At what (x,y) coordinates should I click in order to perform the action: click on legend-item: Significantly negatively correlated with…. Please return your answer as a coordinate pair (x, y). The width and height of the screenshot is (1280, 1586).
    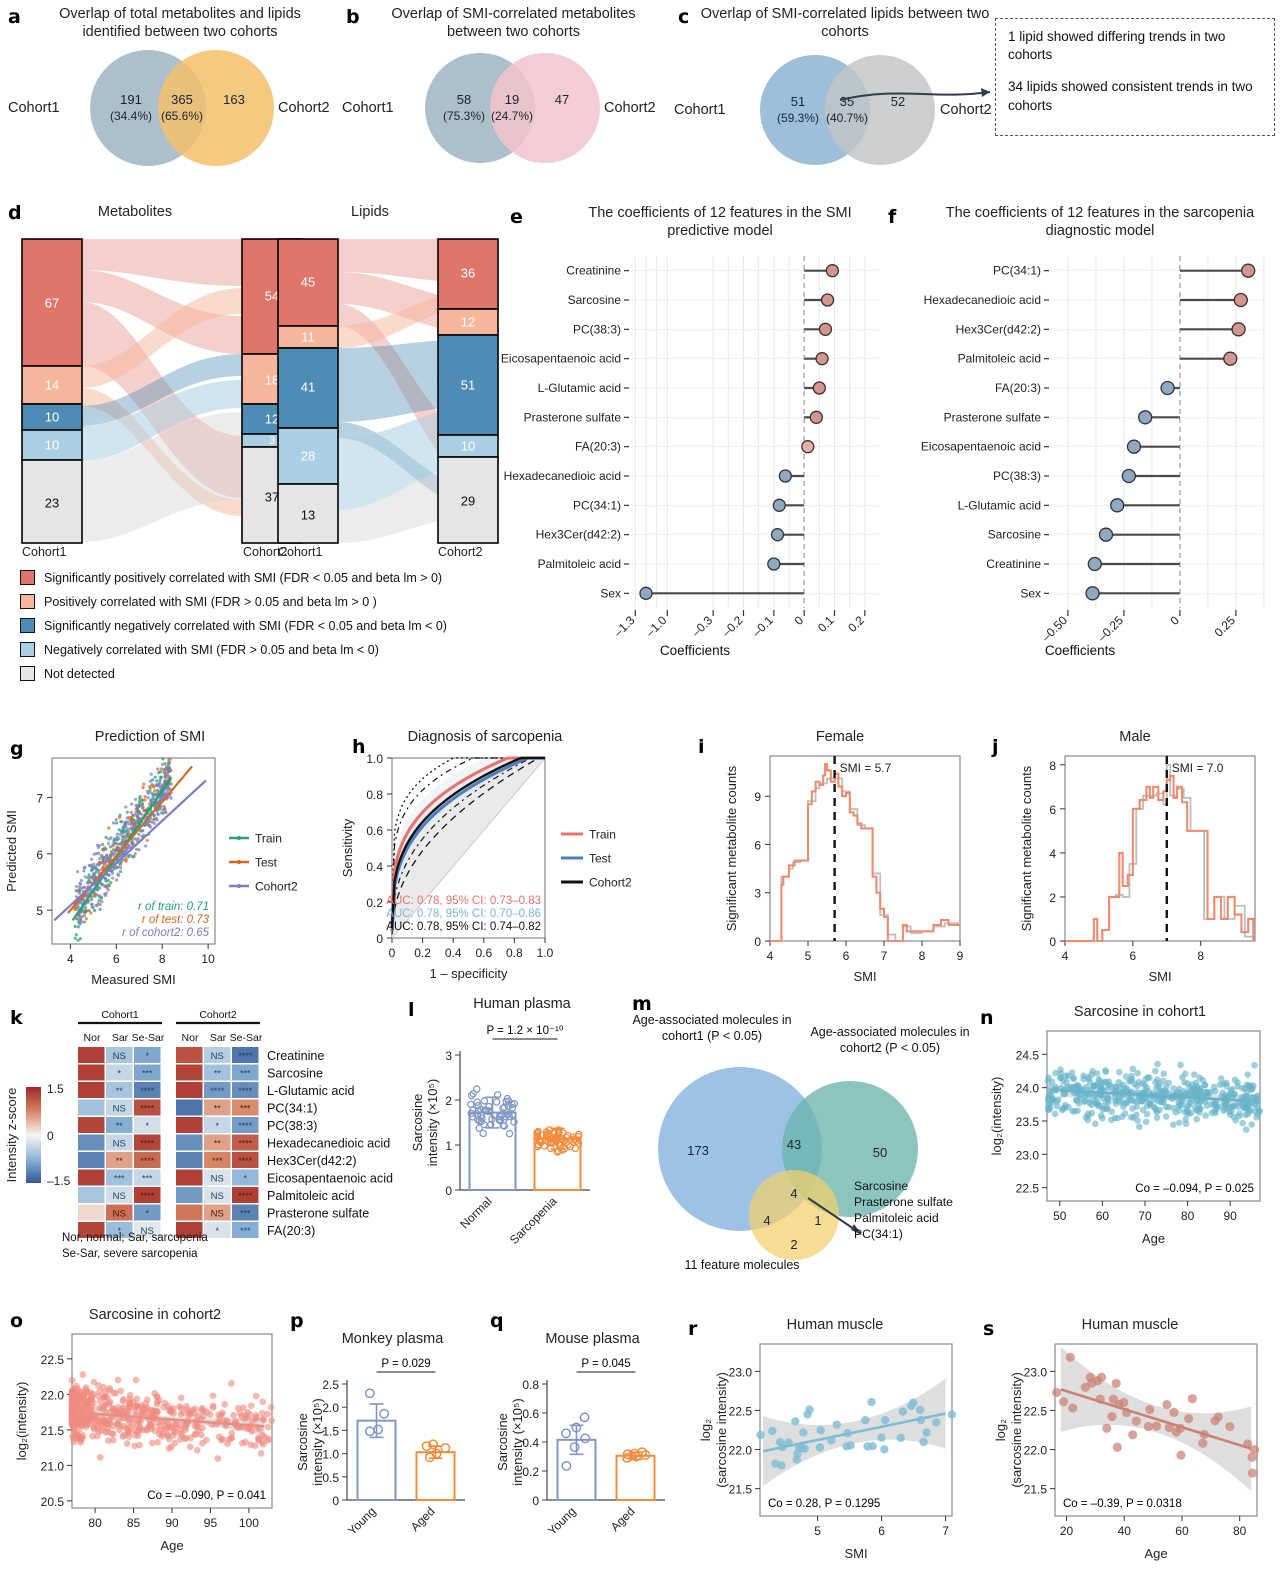
    Looking at the image, I should click on (260, 625).